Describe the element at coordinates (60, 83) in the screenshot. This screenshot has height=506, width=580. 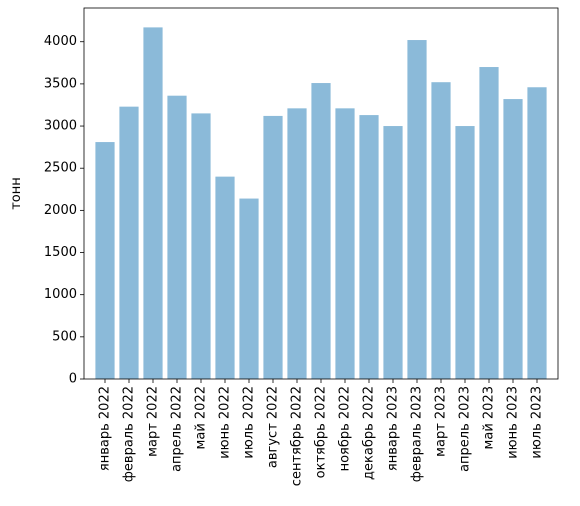
I see `y-tick-label: 3500` at that location.